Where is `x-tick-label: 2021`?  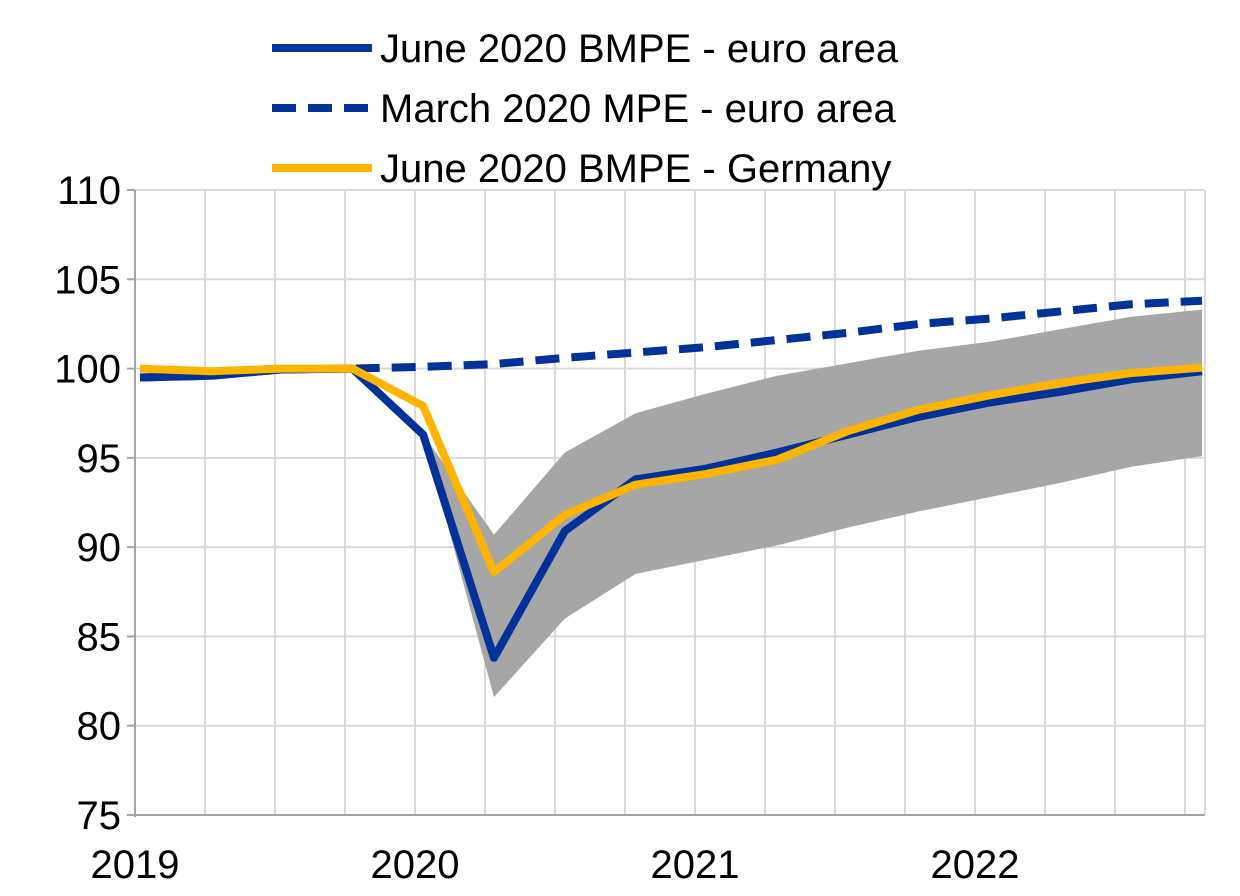
x-tick-label: 2021 is located at coordinates (695, 865).